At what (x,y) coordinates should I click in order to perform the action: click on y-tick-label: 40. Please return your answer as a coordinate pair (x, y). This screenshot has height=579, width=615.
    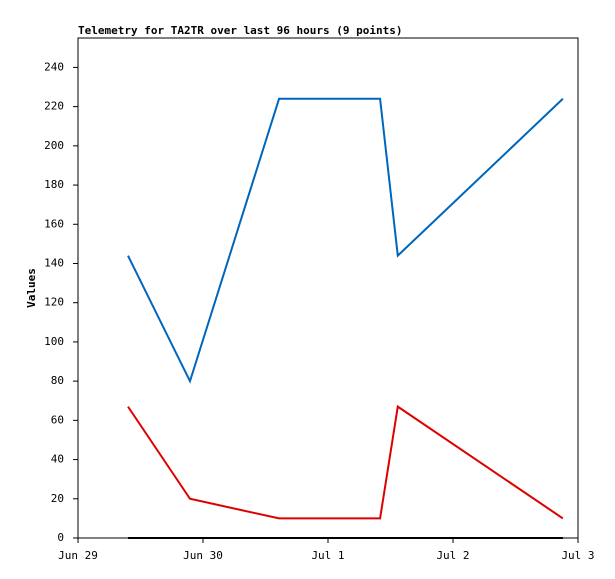
    Looking at the image, I should click on (57, 459).